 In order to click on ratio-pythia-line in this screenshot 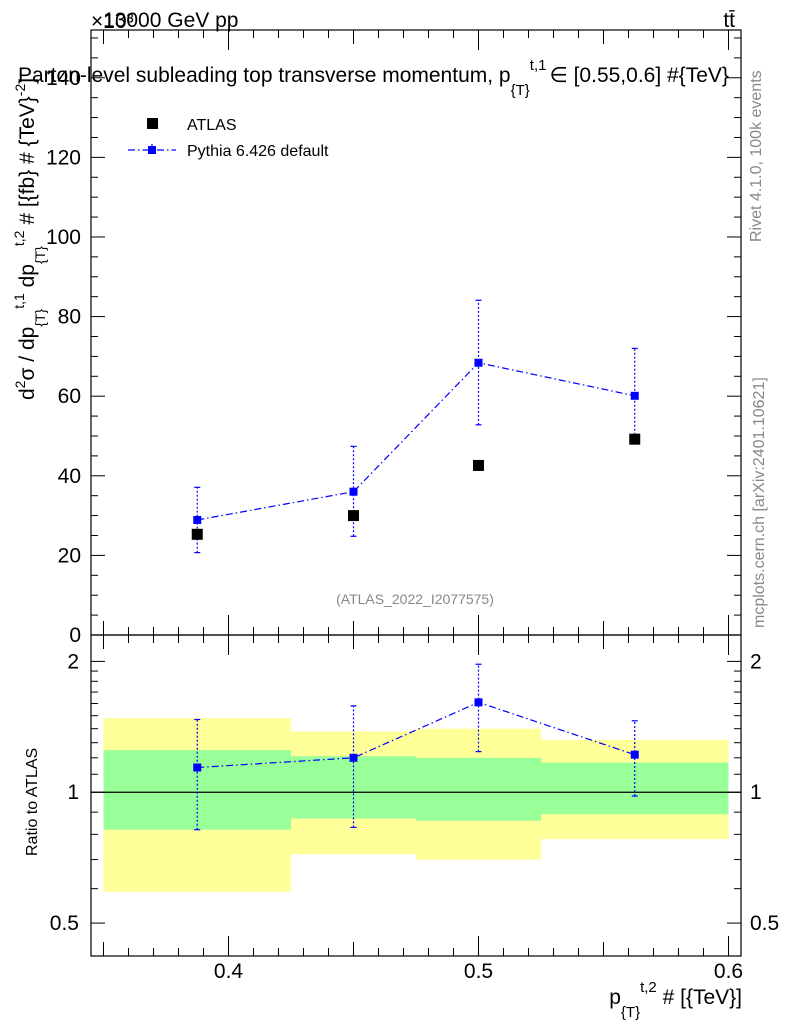, I will do `click(416, 735)`.